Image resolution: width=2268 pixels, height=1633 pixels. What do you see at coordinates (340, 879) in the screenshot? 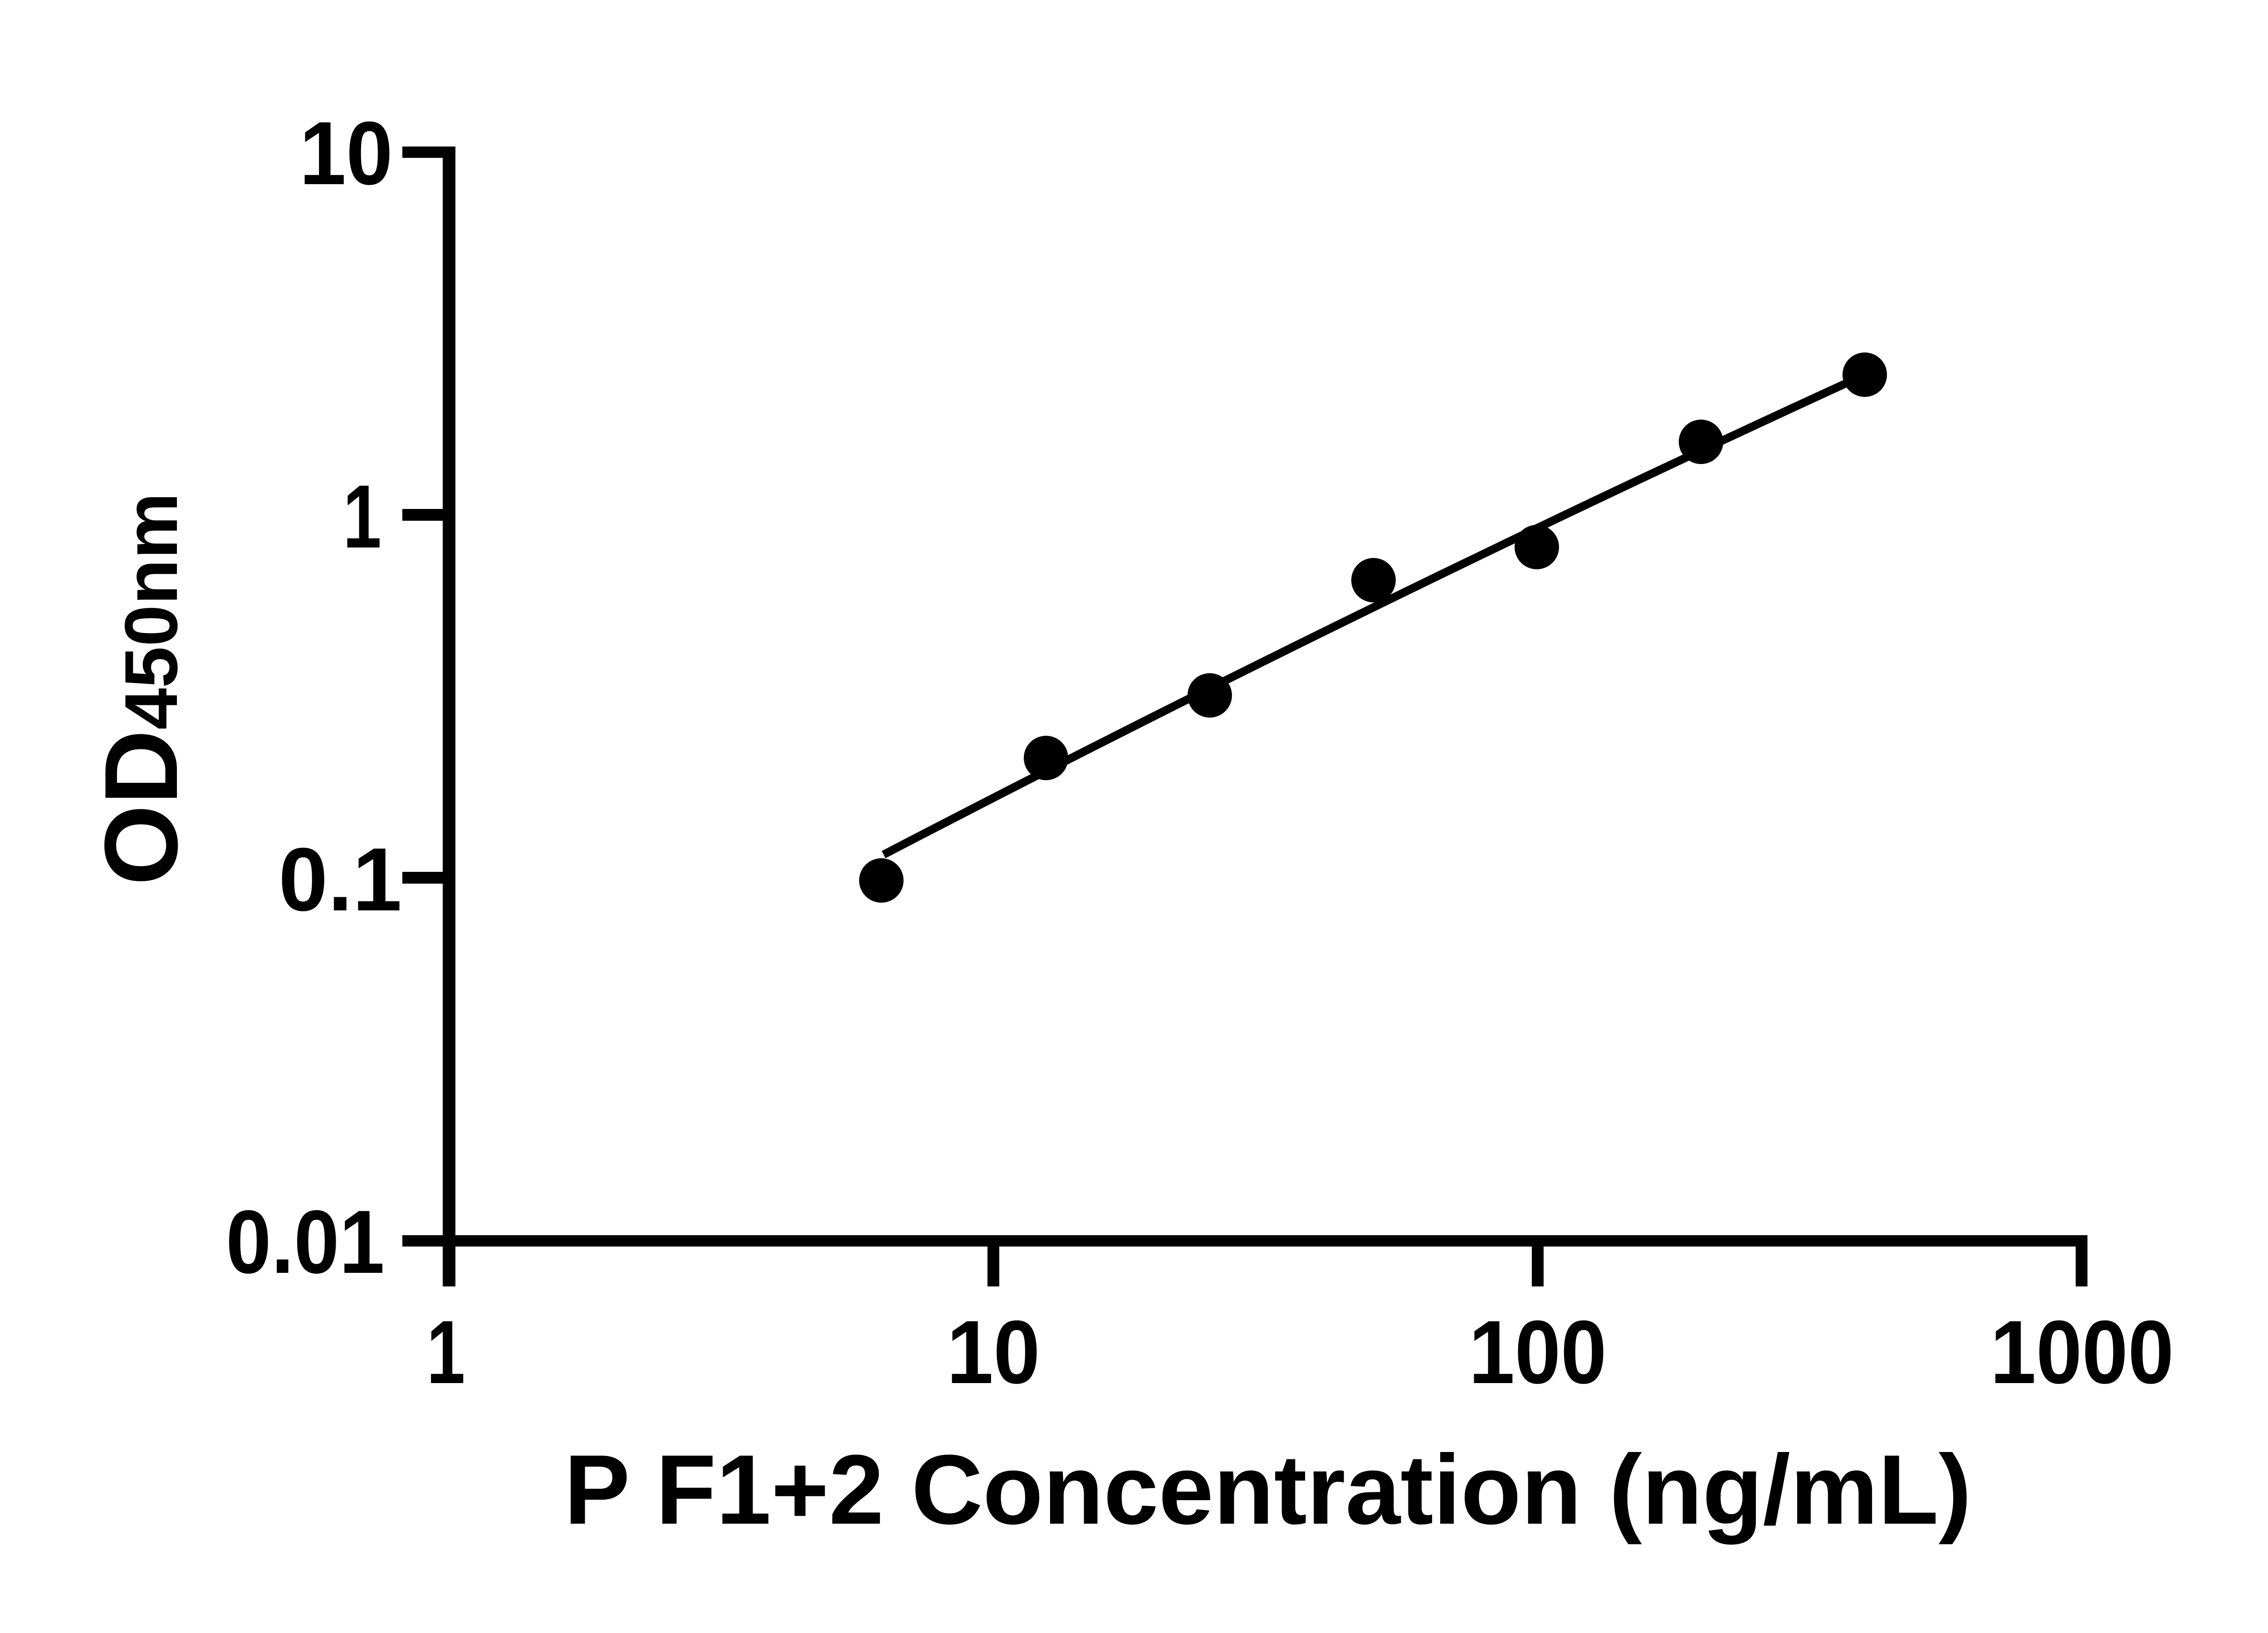
I see `svg-text: 0.1` at bounding box center [340, 879].